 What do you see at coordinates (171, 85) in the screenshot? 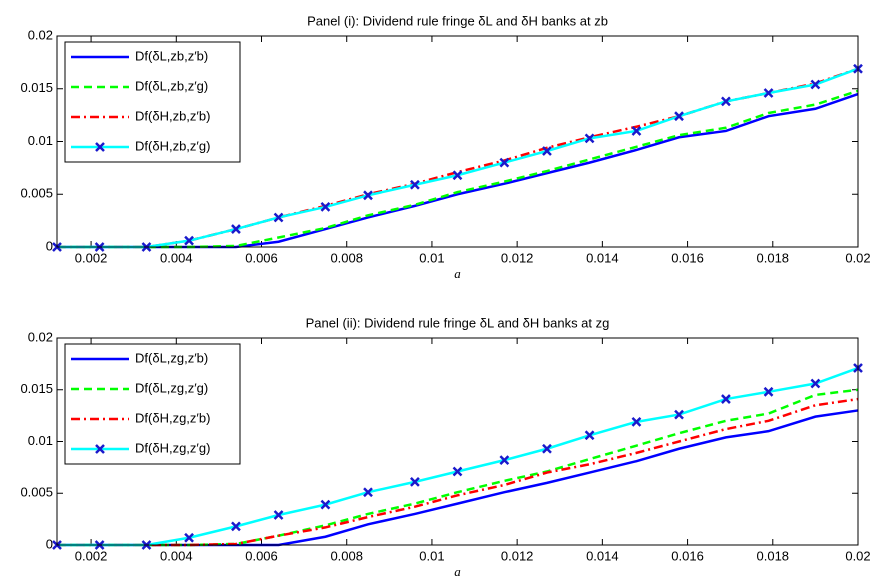
I see `legend-label: Df(δL,zb,z′g)` at bounding box center [171, 85].